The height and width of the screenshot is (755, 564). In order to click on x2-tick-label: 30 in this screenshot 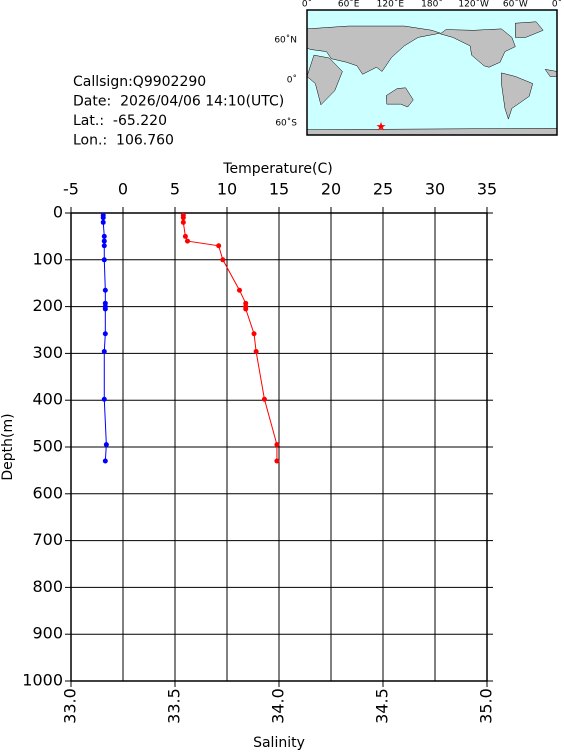, I will do `click(435, 189)`.